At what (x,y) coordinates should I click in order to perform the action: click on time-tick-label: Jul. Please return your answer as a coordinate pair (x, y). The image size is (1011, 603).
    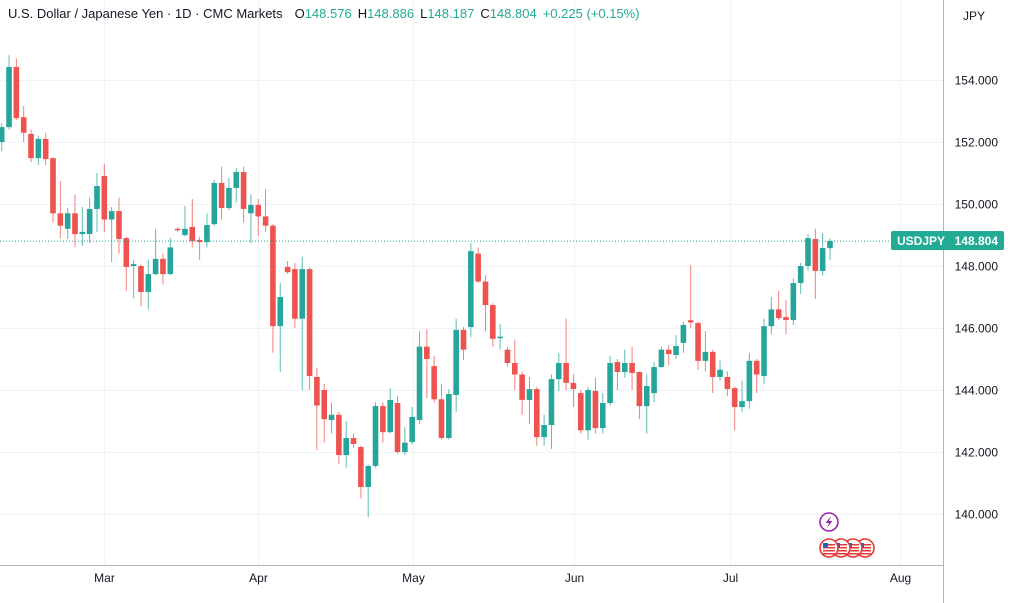
    Looking at the image, I should click on (730, 578).